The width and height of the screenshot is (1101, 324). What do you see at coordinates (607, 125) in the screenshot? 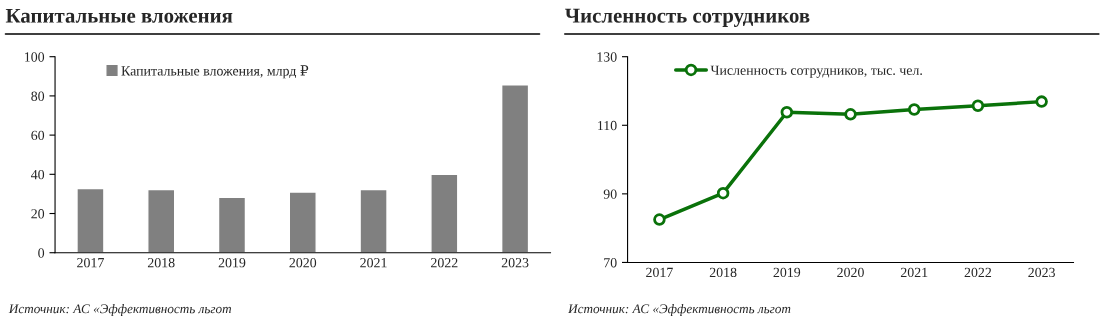
I see `y-tick-label: 110` at bounding box center [607, 125].